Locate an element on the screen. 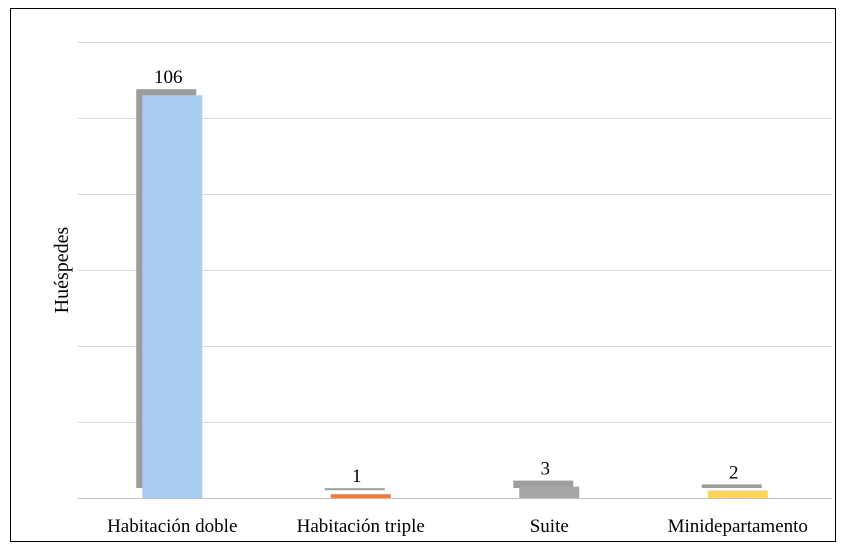 This screenshot has width=848, height=550. data-label: 106 is located at coordinates (168, 77).